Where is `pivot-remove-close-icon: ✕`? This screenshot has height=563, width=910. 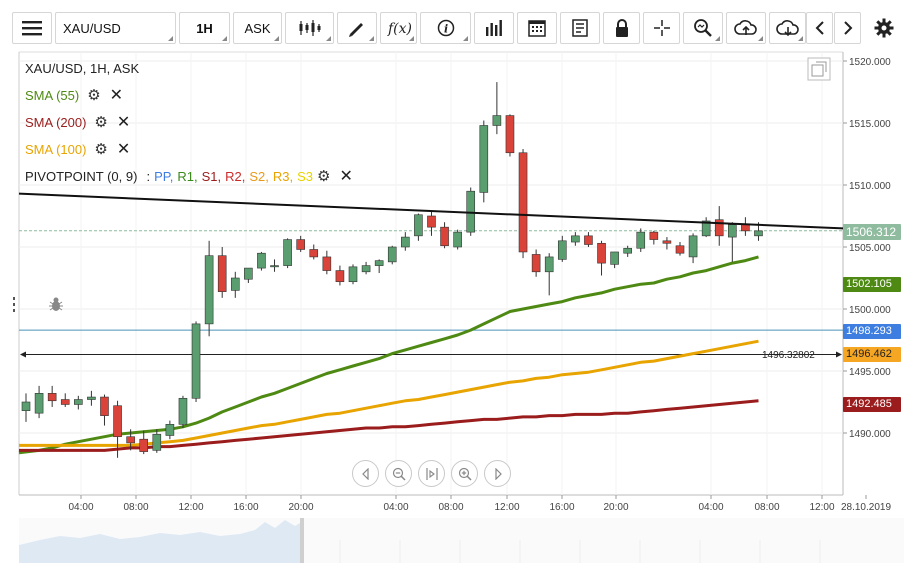
pivot-remove-close-icon: ✕ is located at coordinates (346, 176).